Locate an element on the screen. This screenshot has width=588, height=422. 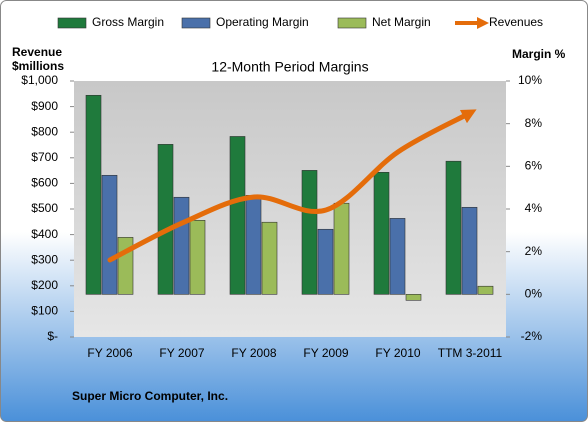
y-tick-label: $- is located at coordinates (52, 336).